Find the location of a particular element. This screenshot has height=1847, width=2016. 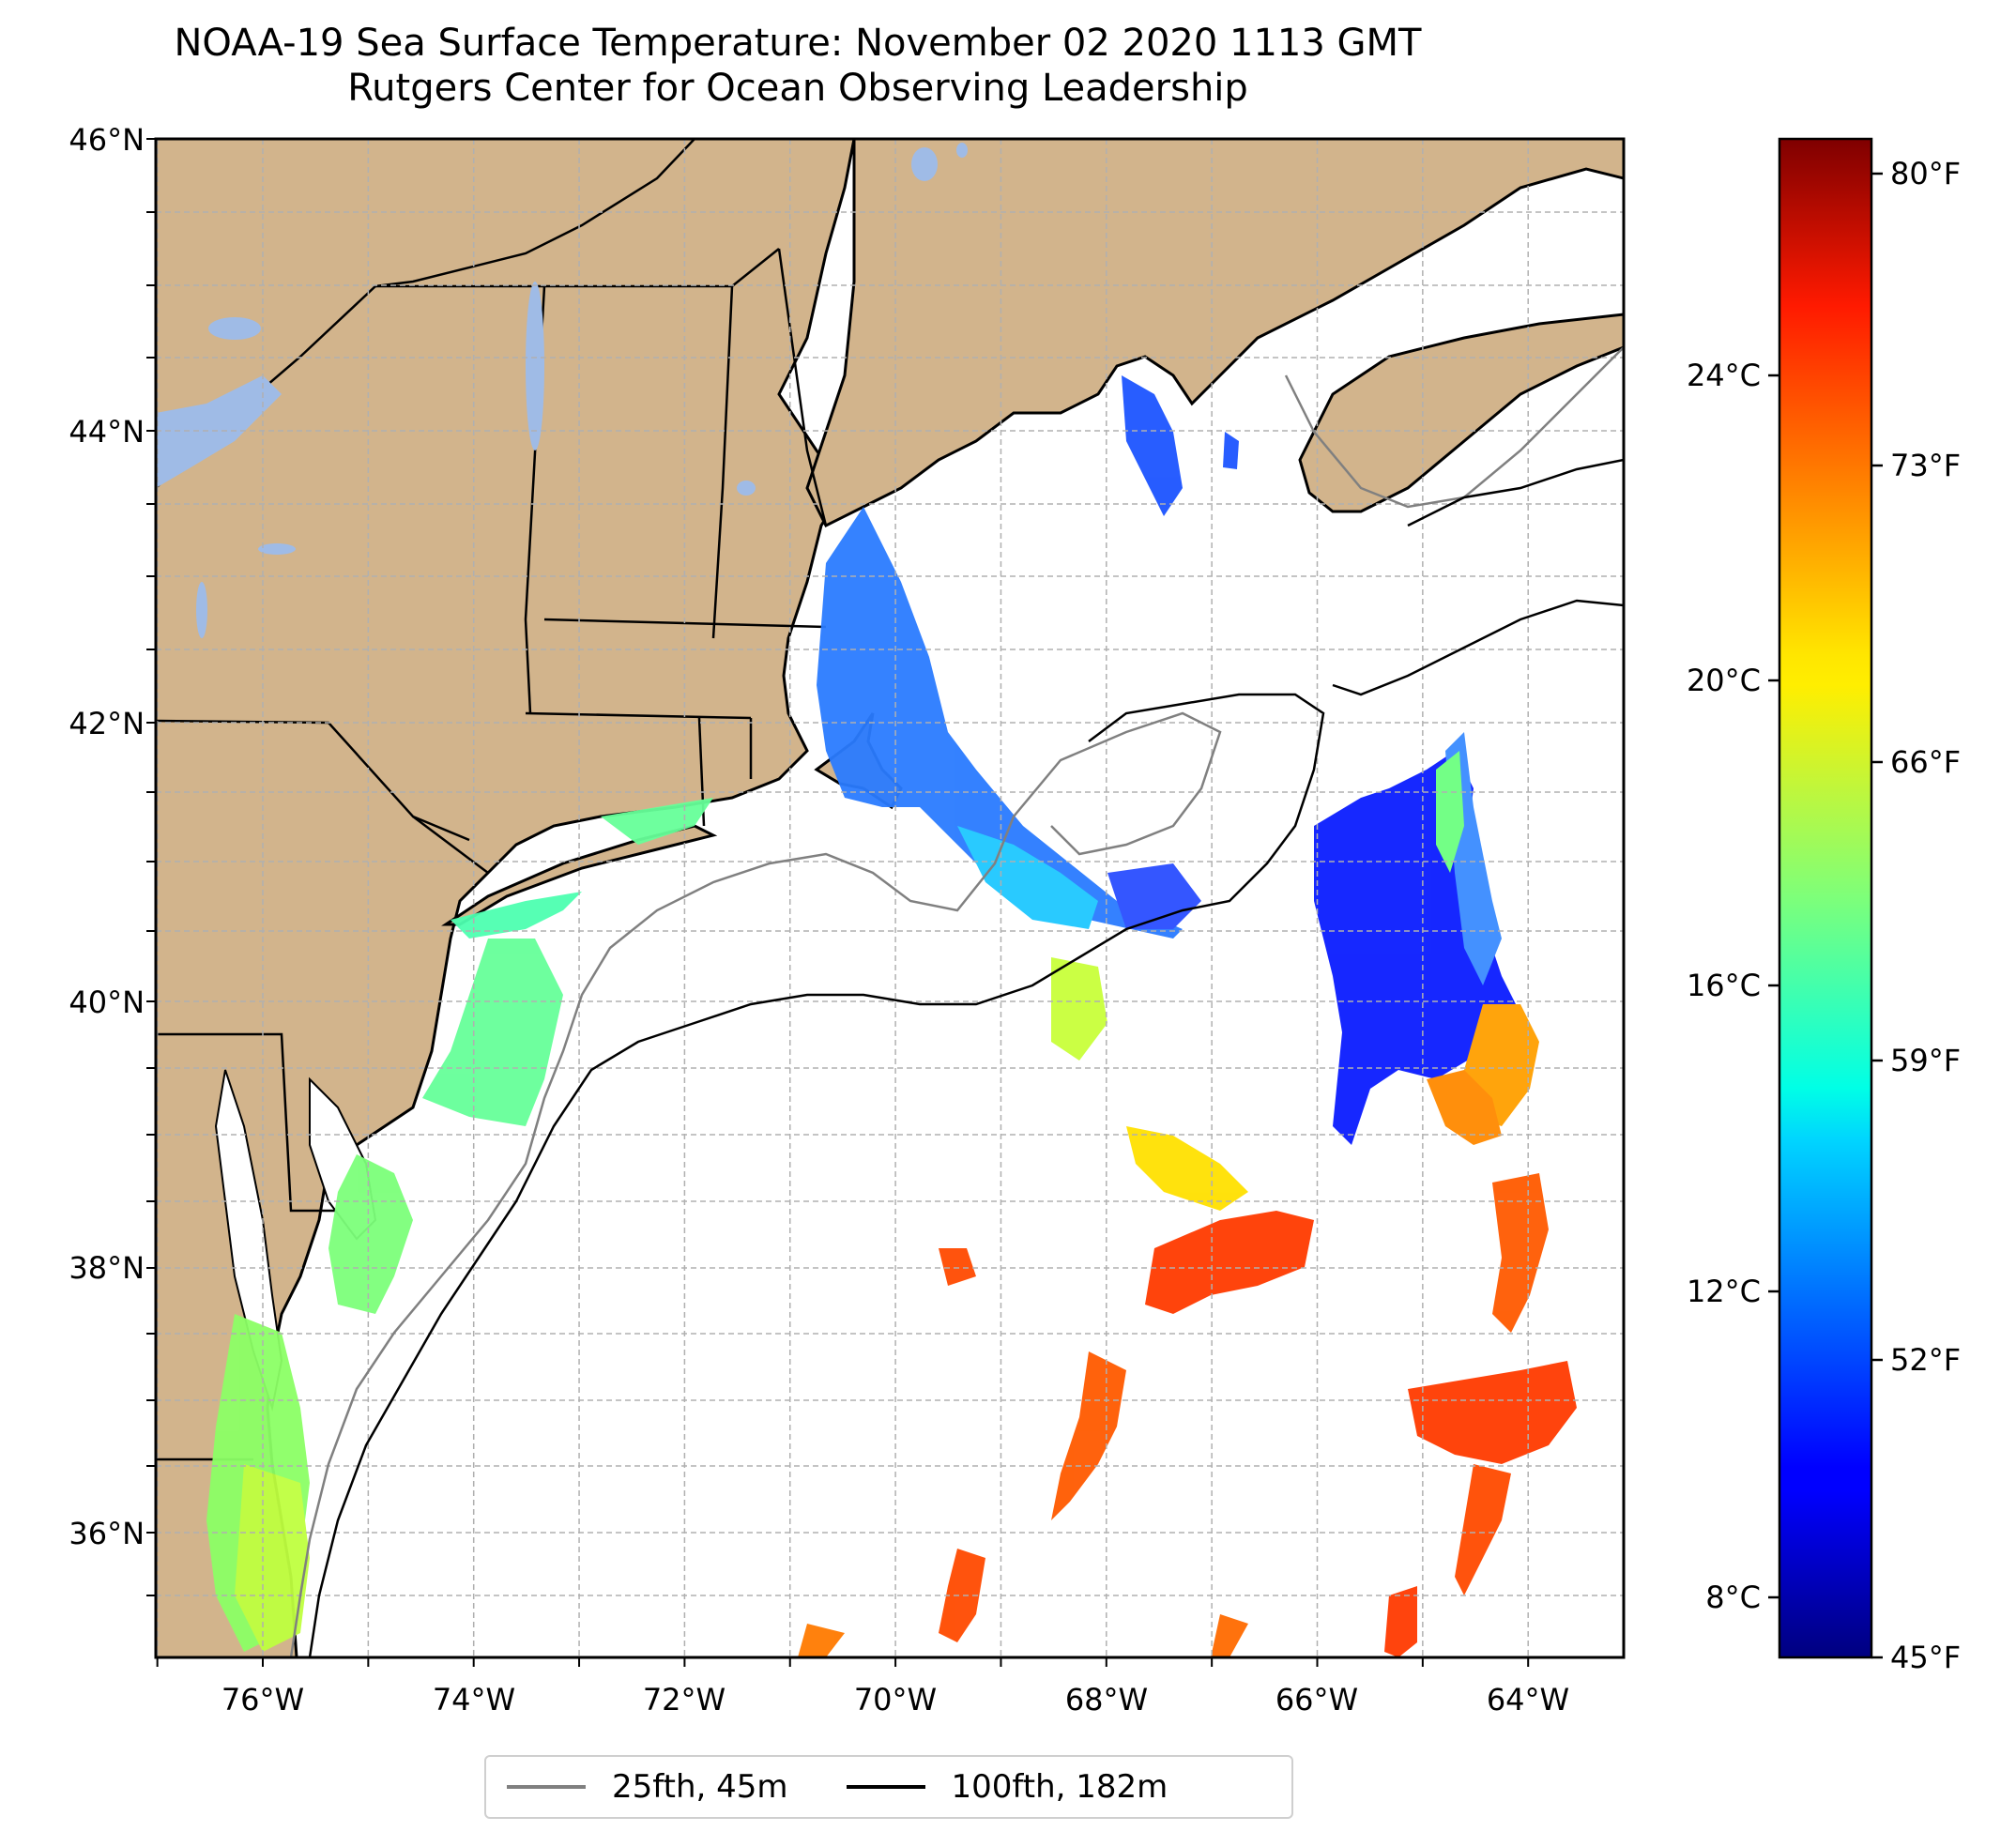

lon-label-70: 70°W is located at coordinates (895, 1699).